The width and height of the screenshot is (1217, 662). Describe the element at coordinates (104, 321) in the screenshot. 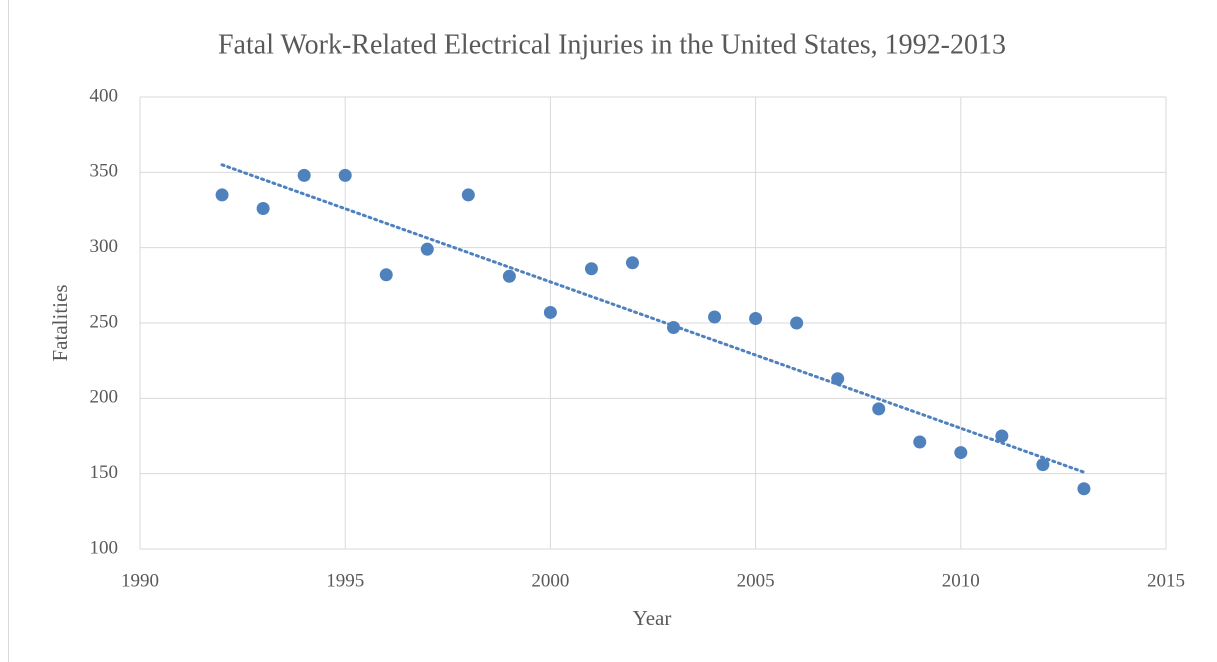

I see `y-tick-label: 250` at that location.